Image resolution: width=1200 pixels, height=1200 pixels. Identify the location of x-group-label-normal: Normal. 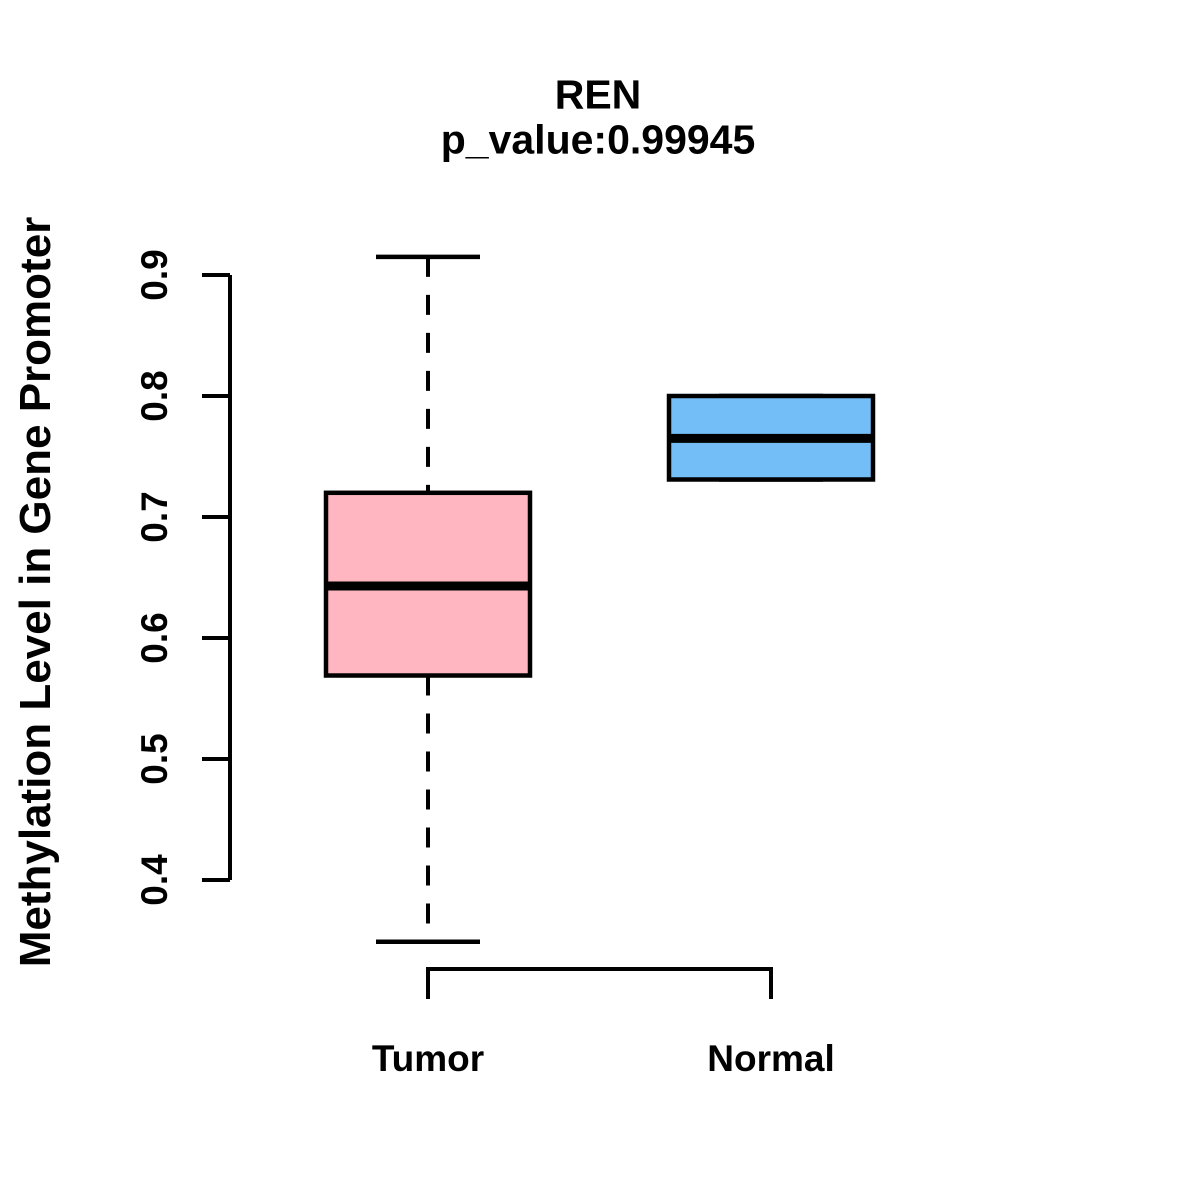
(771, 1058).